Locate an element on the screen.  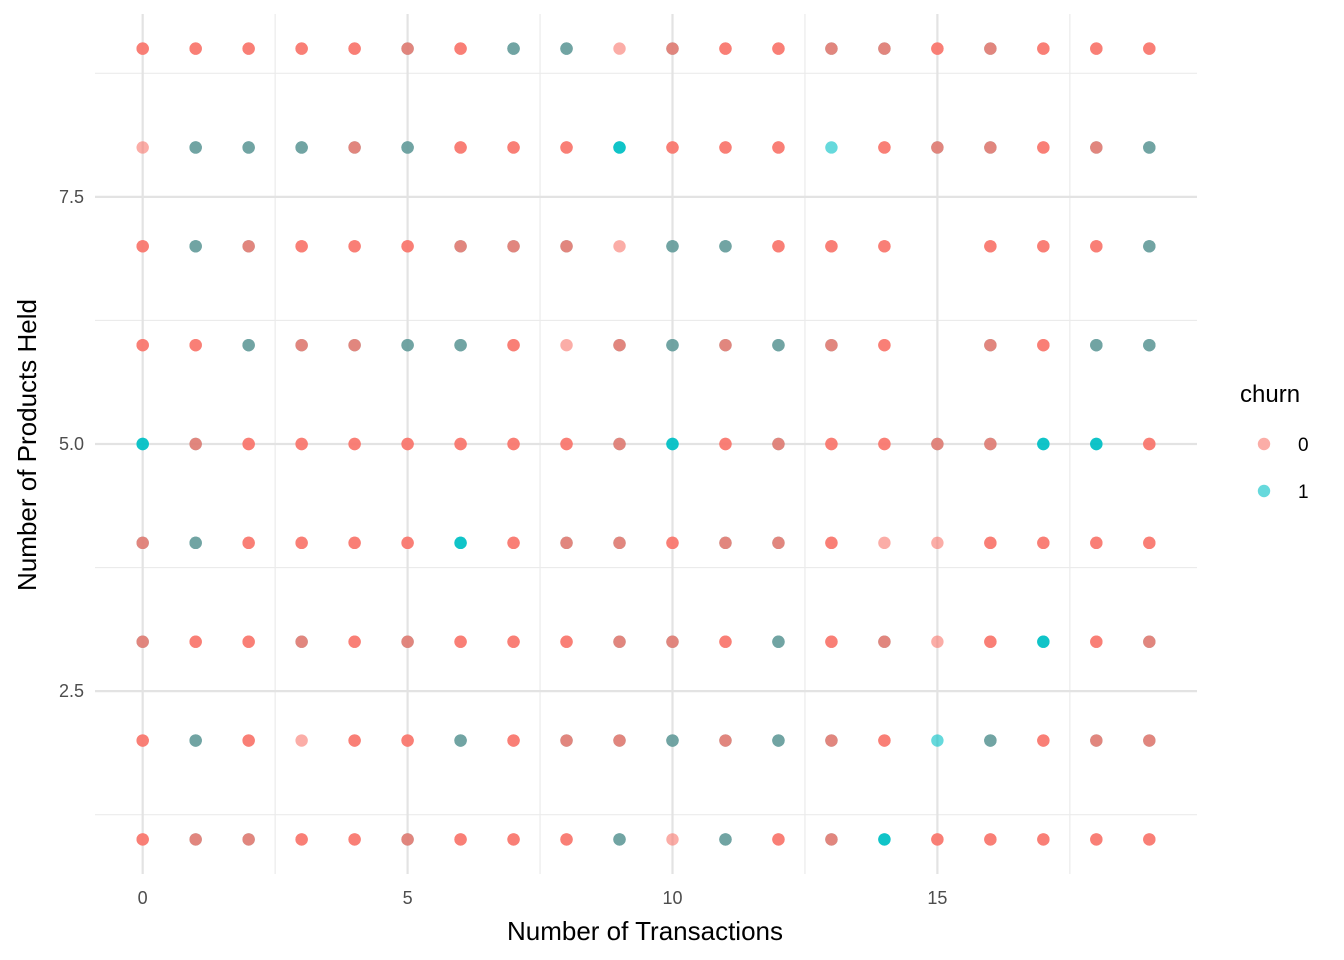
x-tick-labels: 0 5 10 15 is located at coordinates (543, 898).